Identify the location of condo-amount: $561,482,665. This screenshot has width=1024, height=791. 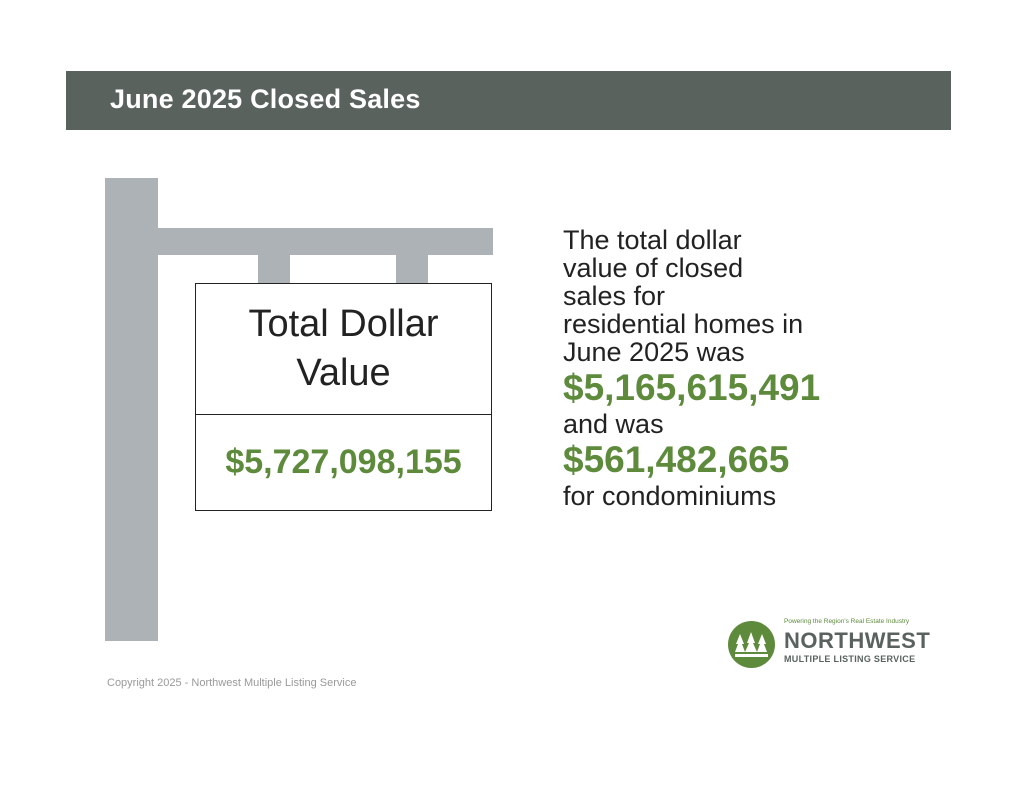
(676, 459).